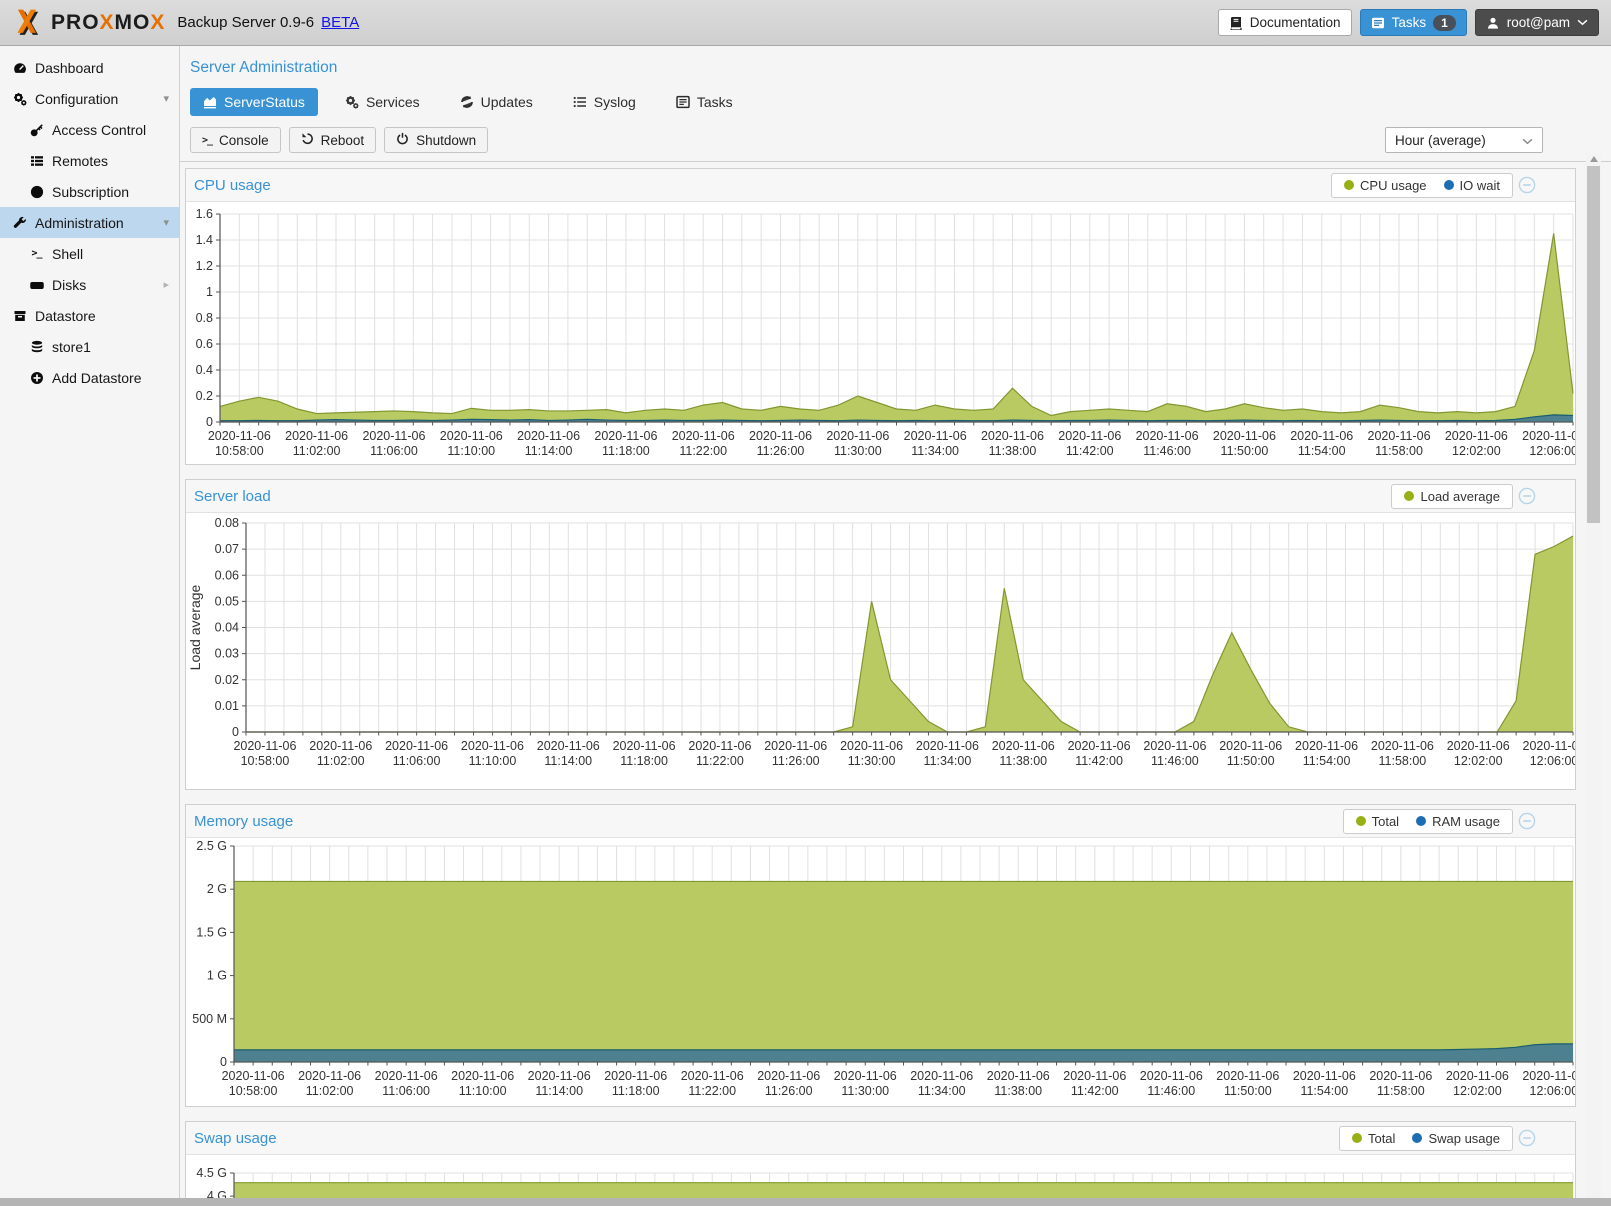  Describe the element at coordinates (880, 496) in the screenshot. I see `server-load-panel-header: Server load Load average` at that location.